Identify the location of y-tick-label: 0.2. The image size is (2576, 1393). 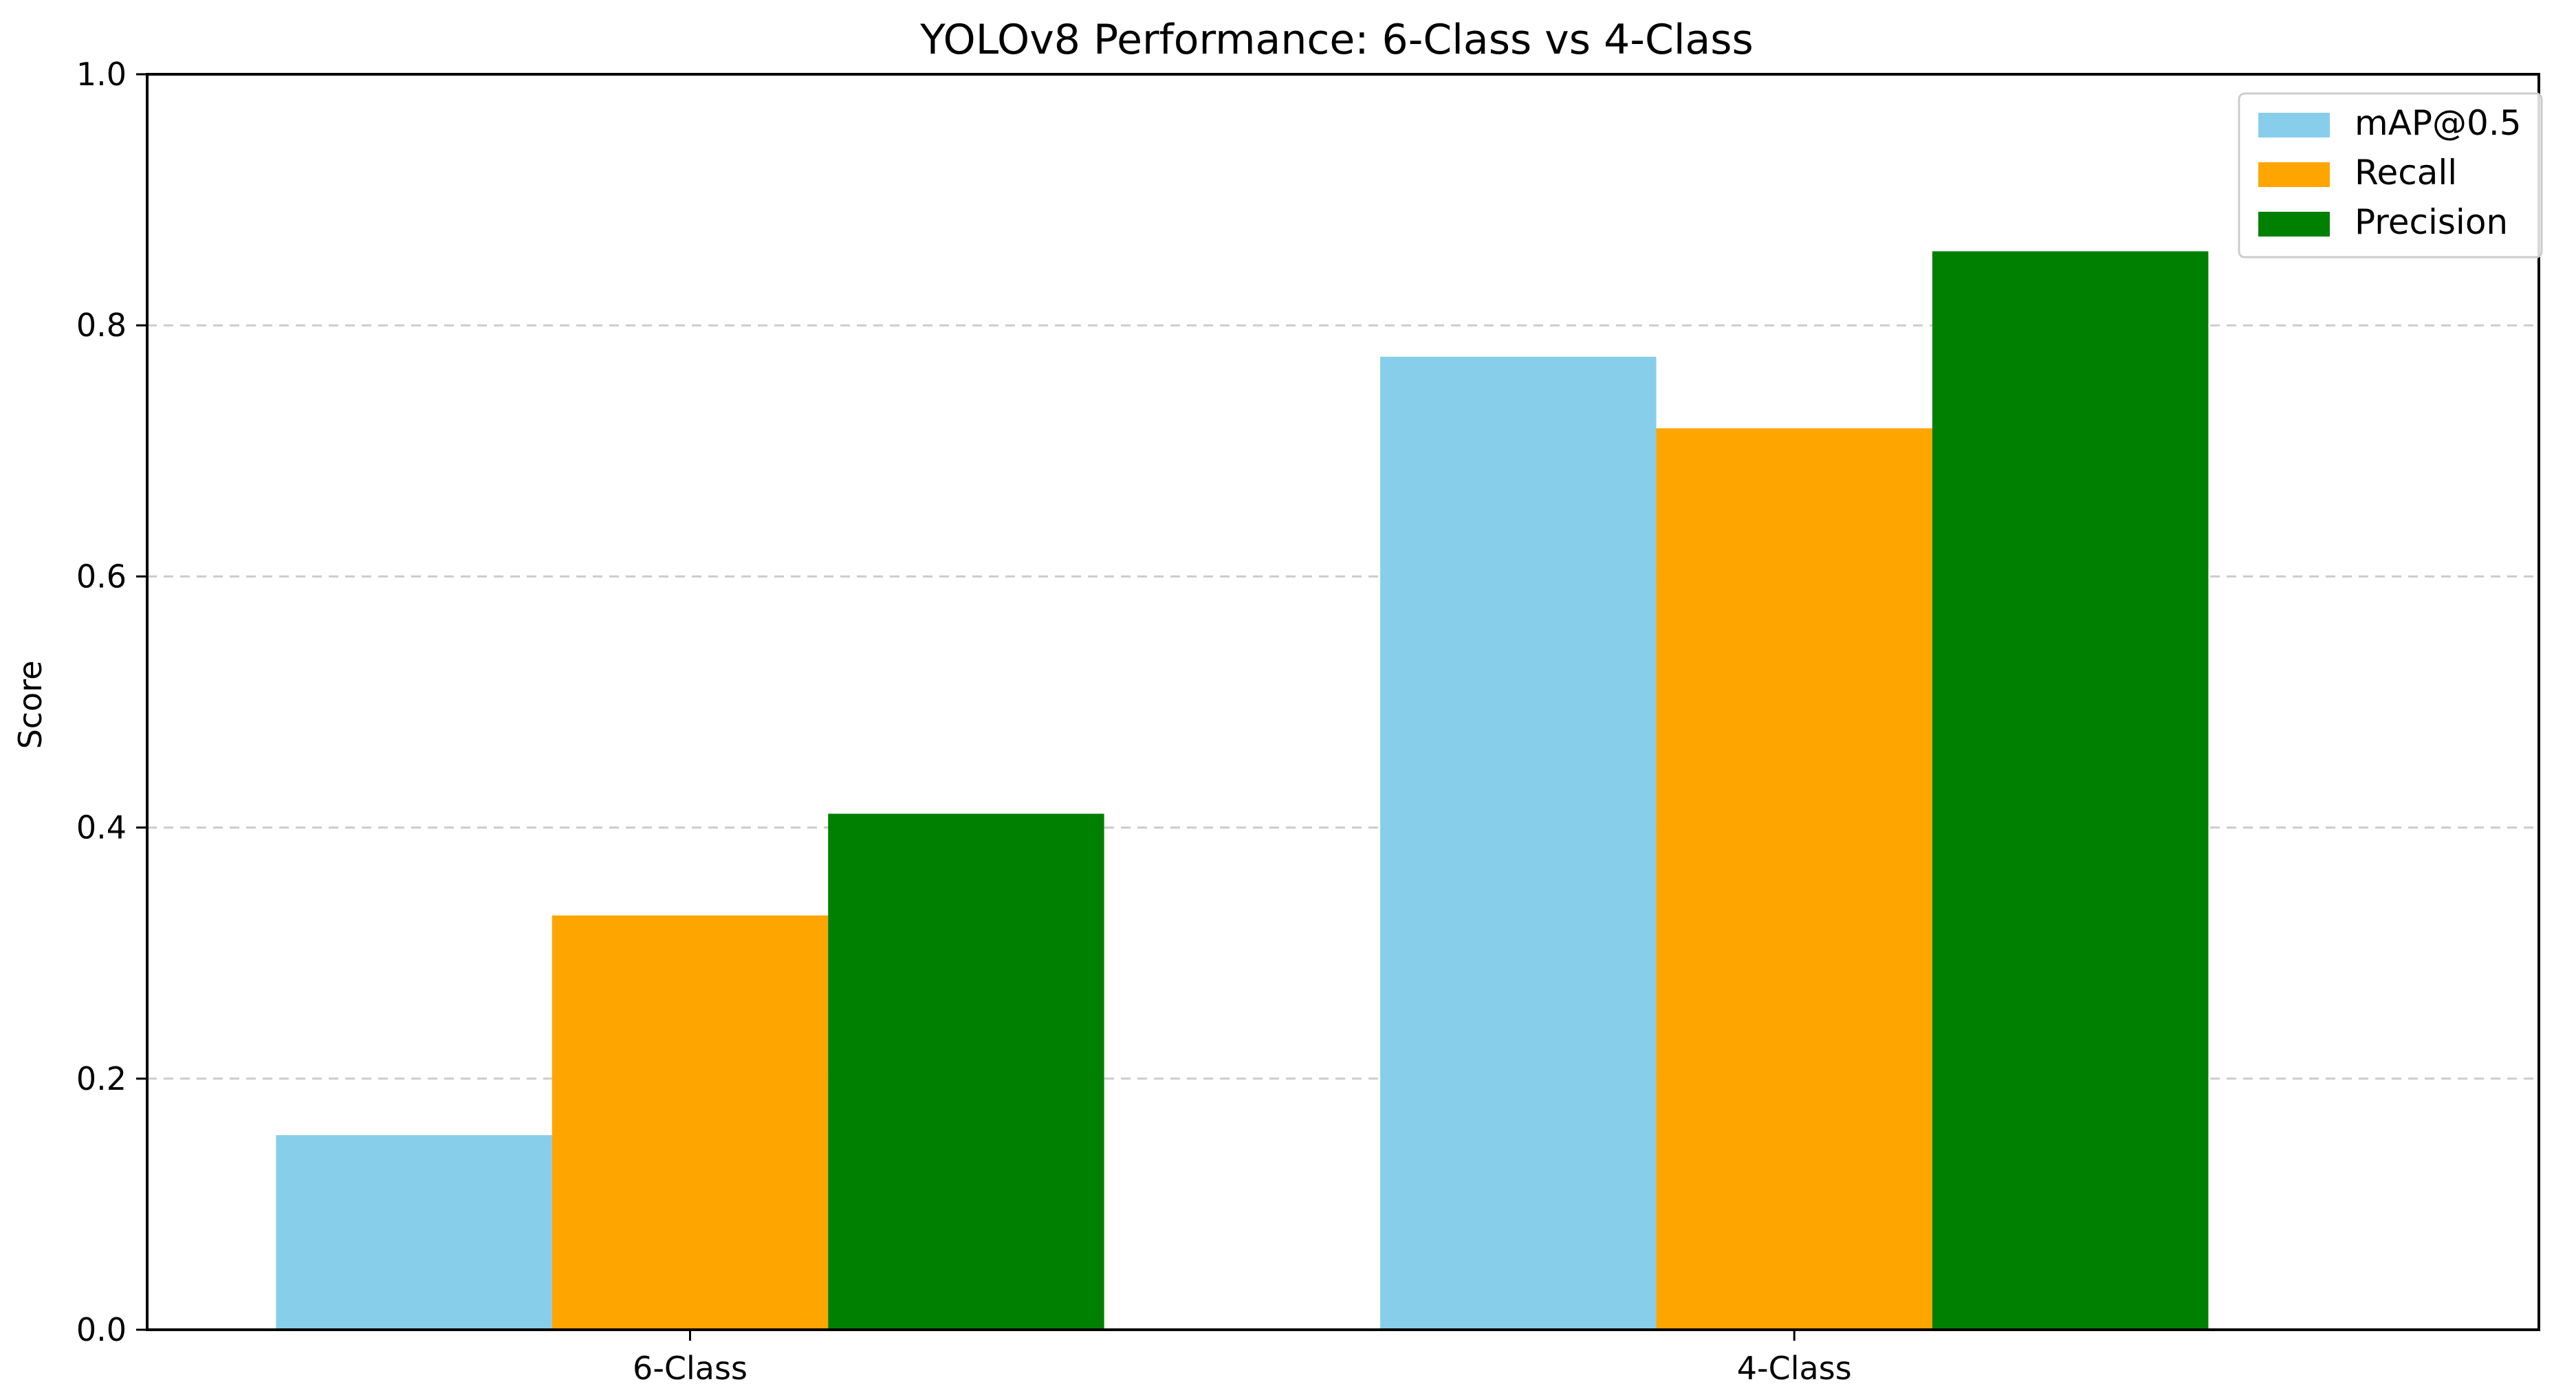
(101, 1078).